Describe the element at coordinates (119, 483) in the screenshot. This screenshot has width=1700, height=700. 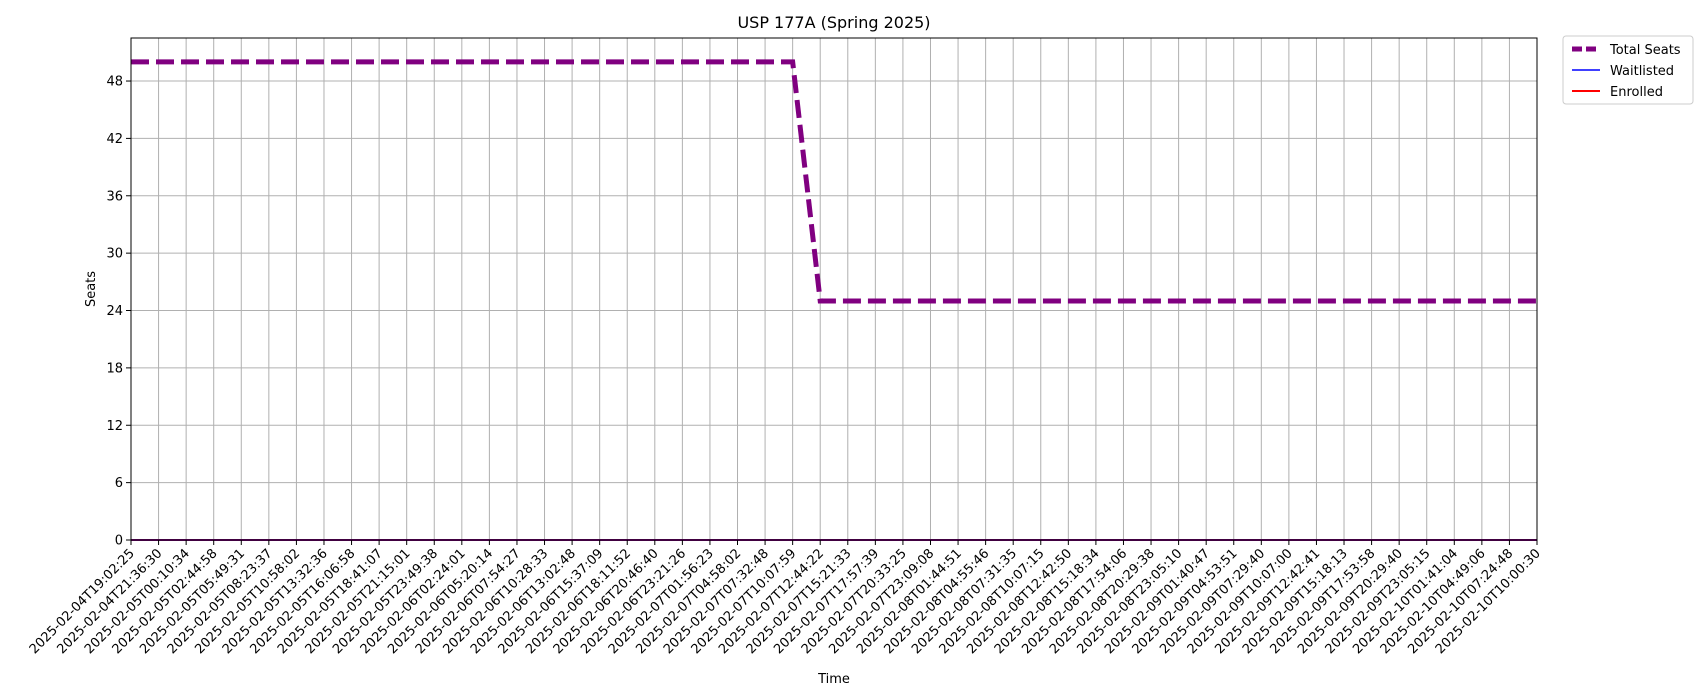
I see `y-tick-label: 6` at that location.